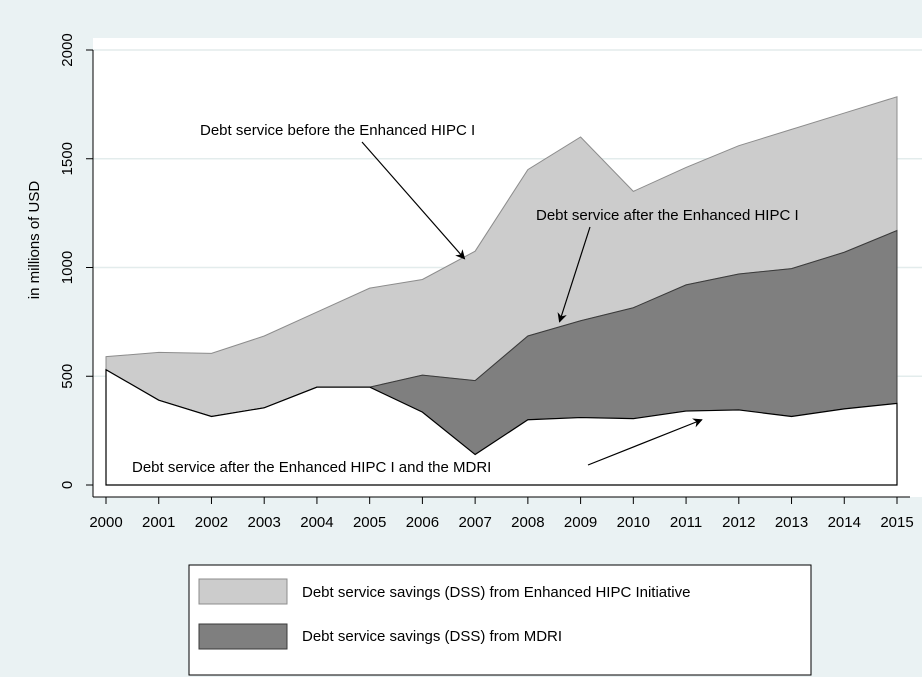 The height and width of the screenshot is (677, 922). I want to click on annotation-after-hipc-arrow, so click(574, 274).